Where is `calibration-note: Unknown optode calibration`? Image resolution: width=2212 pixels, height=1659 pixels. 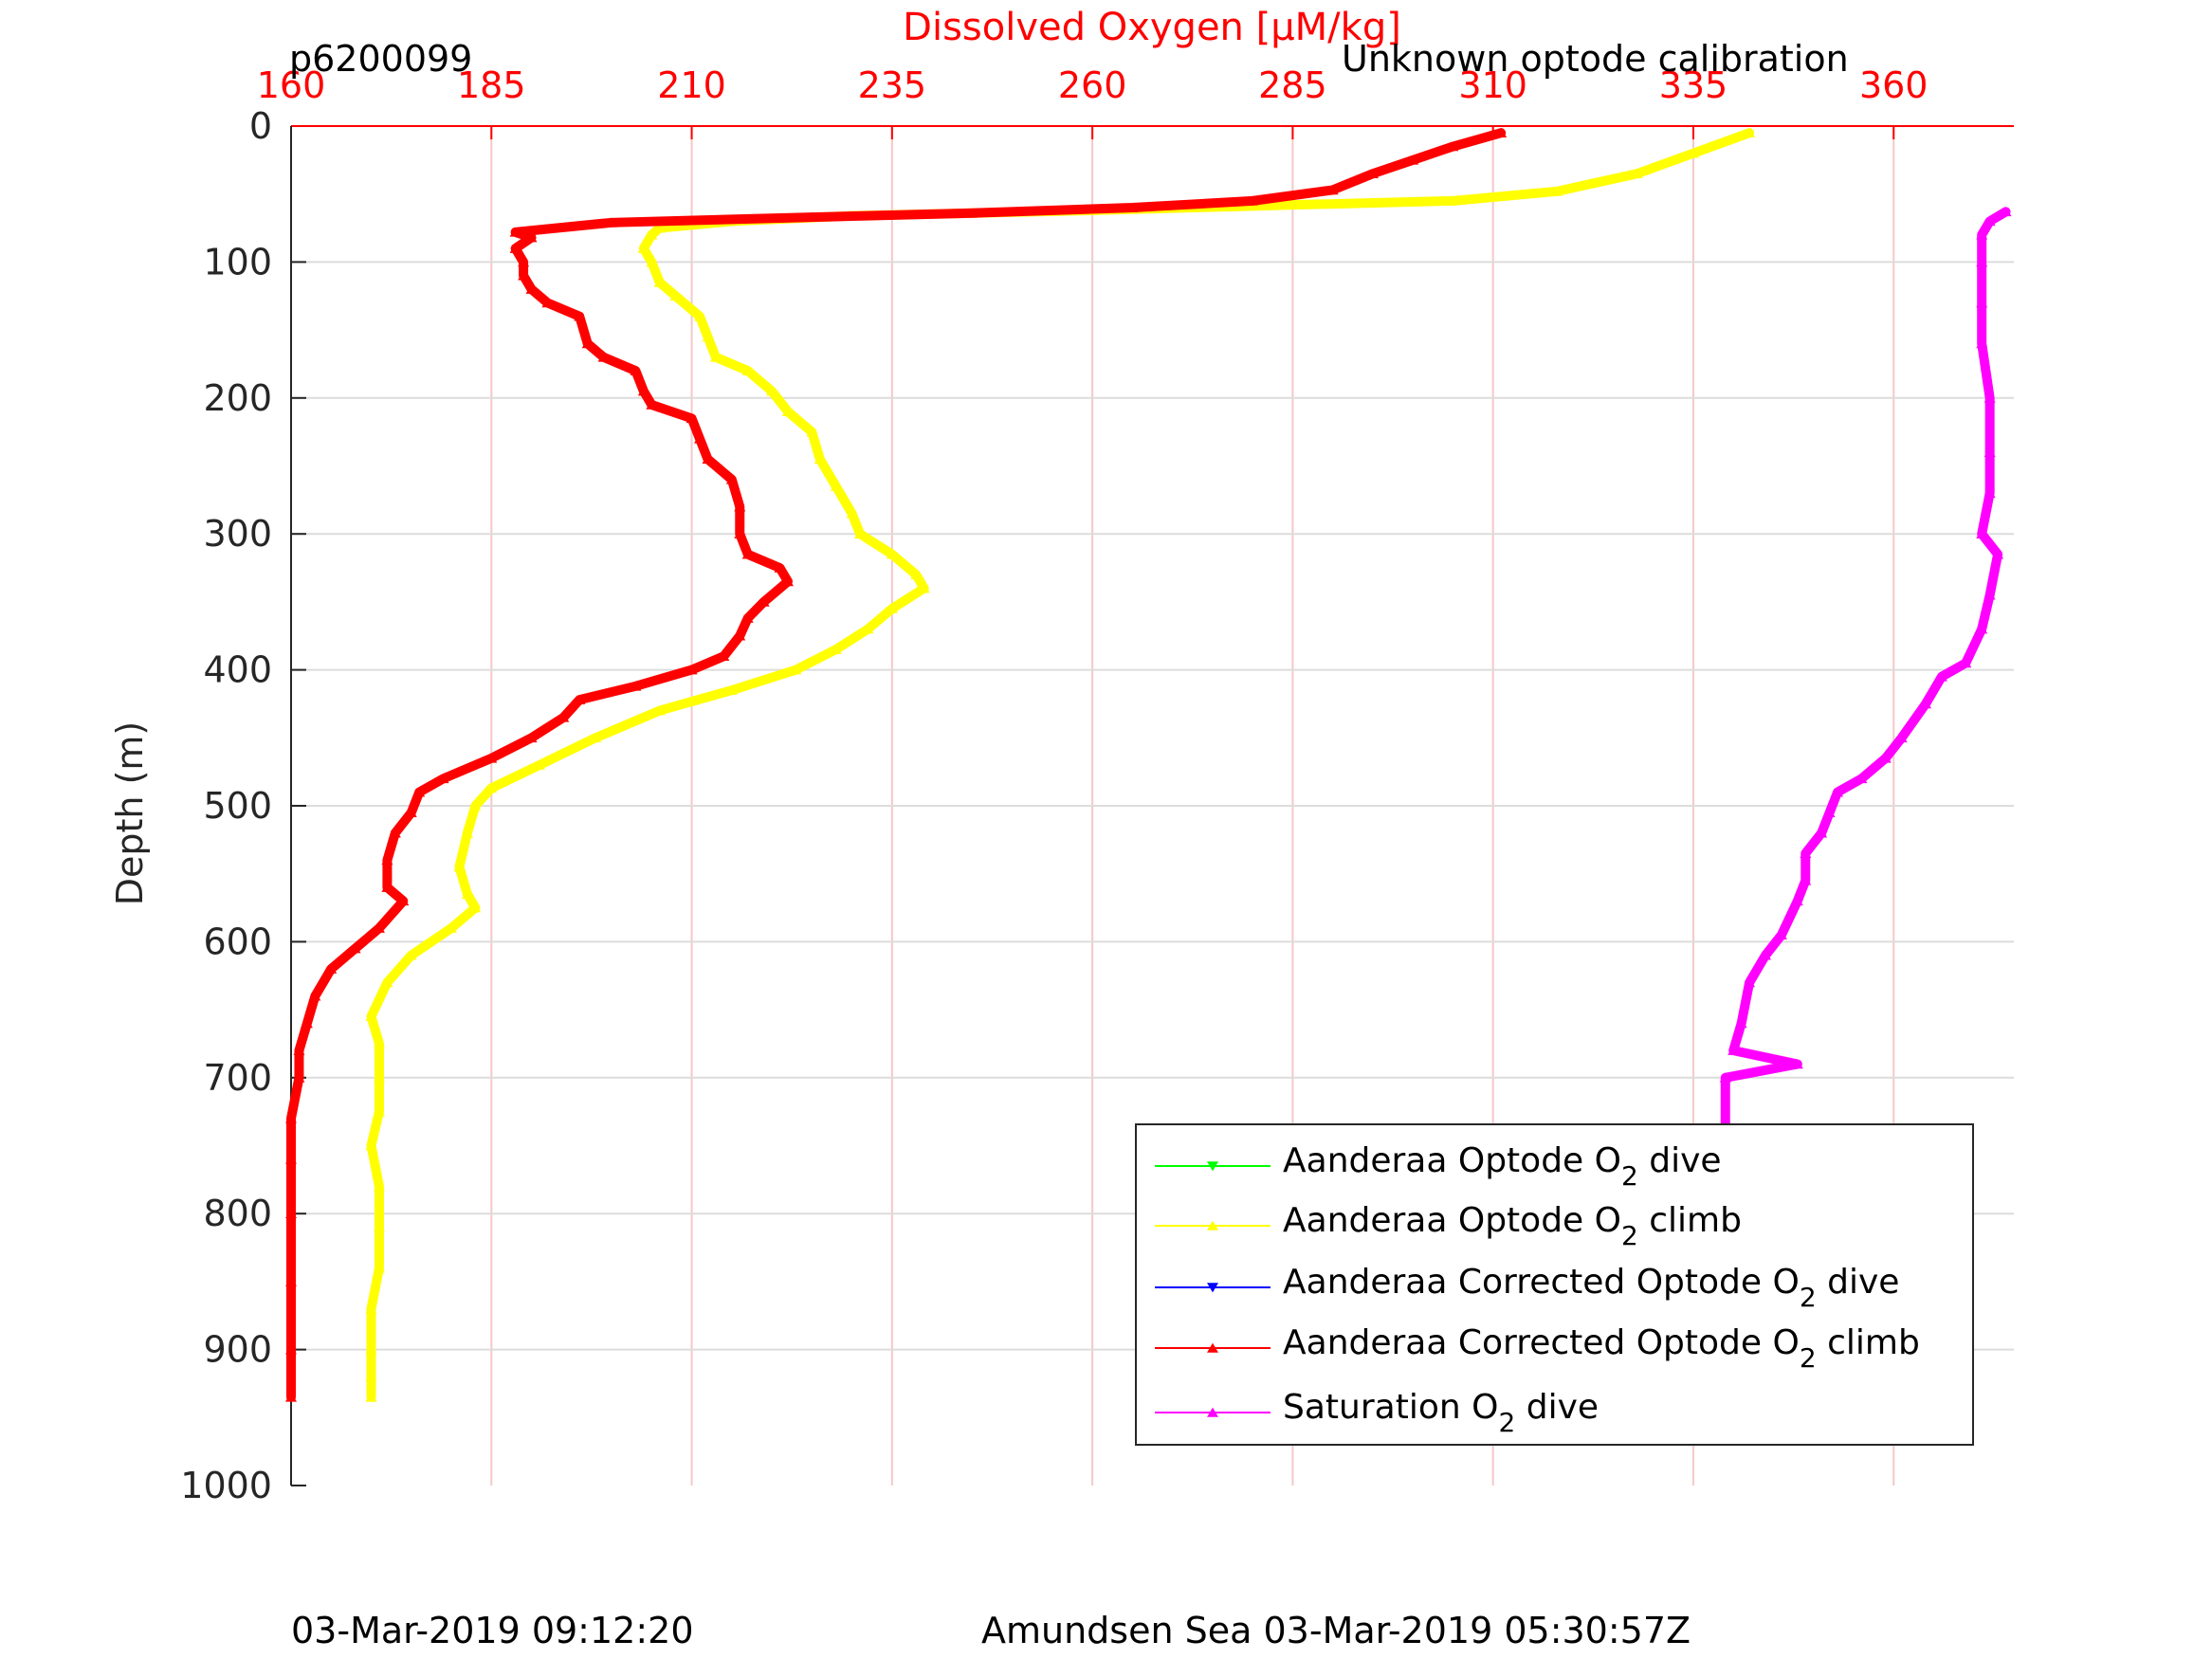 calibration-note: Unknown optode calibration is located at coordinates (1595, 59).